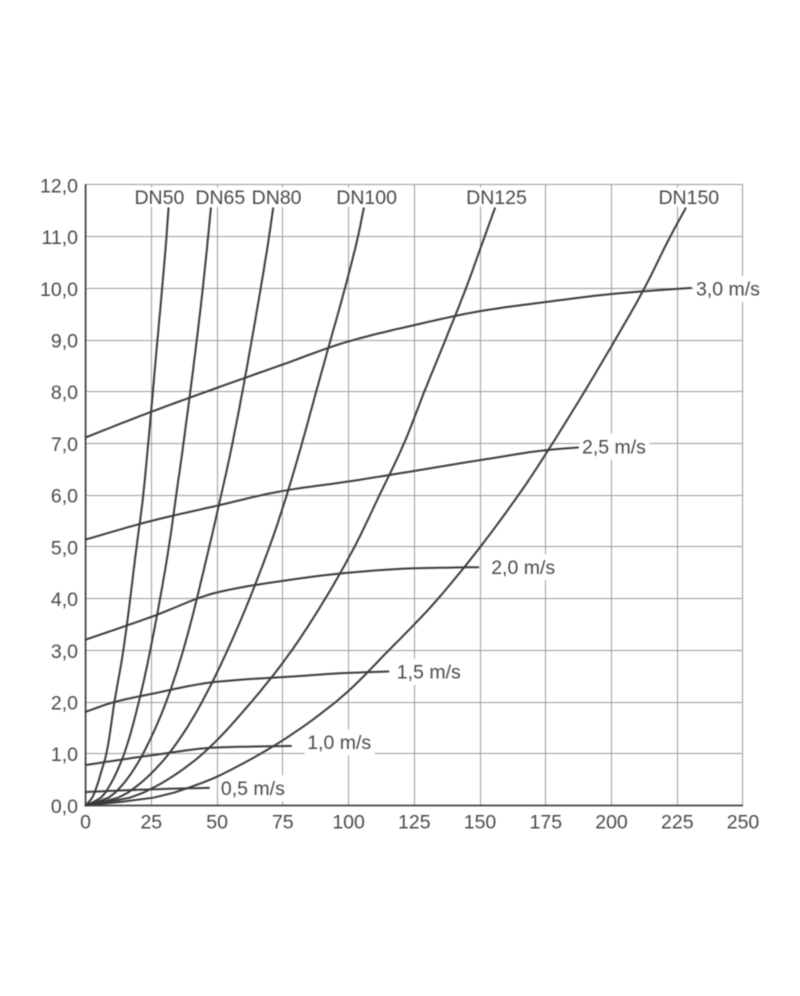 The height and width of the screenshot is (996, 800). Describe the element at coordinates (283, 823) in the screenshot. I see `svg-text: 75` at that location.